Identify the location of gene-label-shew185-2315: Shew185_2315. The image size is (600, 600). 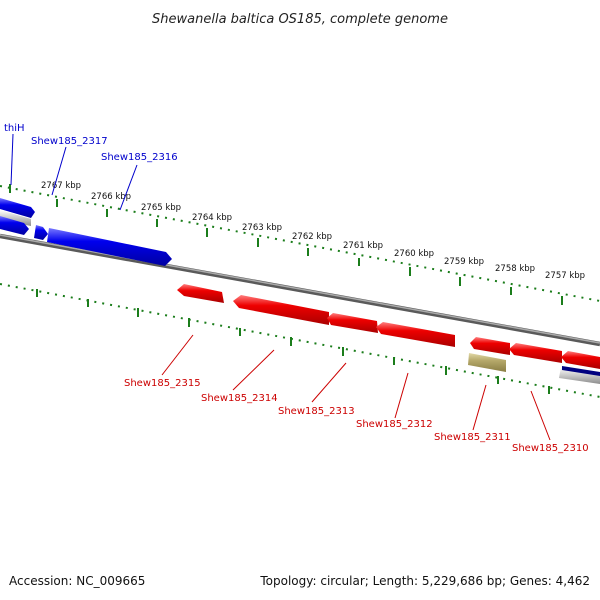
(162, 383).